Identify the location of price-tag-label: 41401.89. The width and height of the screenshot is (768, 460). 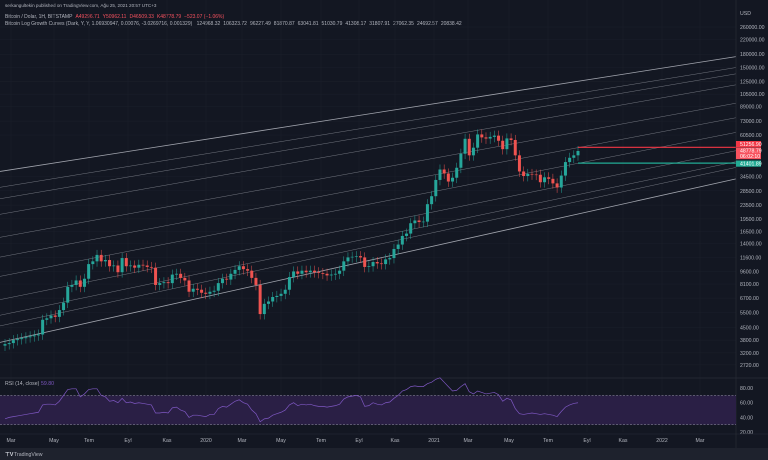
(751, 165).